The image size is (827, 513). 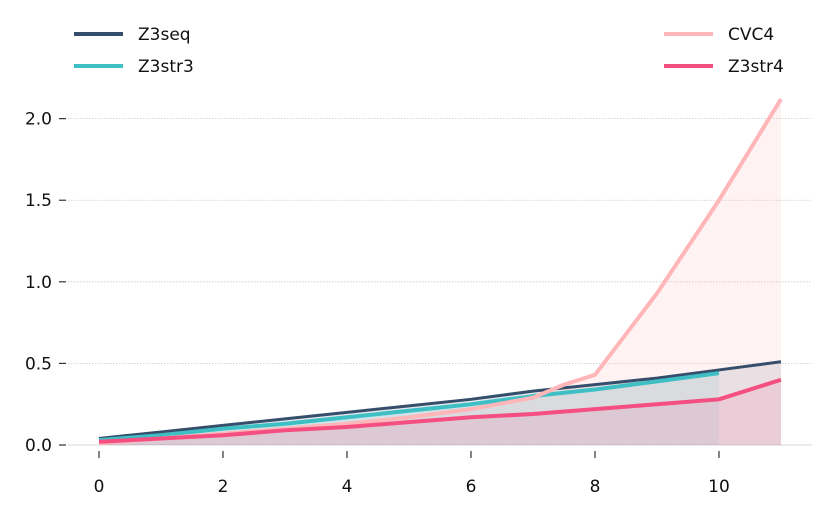 I want to click on series-area-z3str4, so click(x=440, y=412).